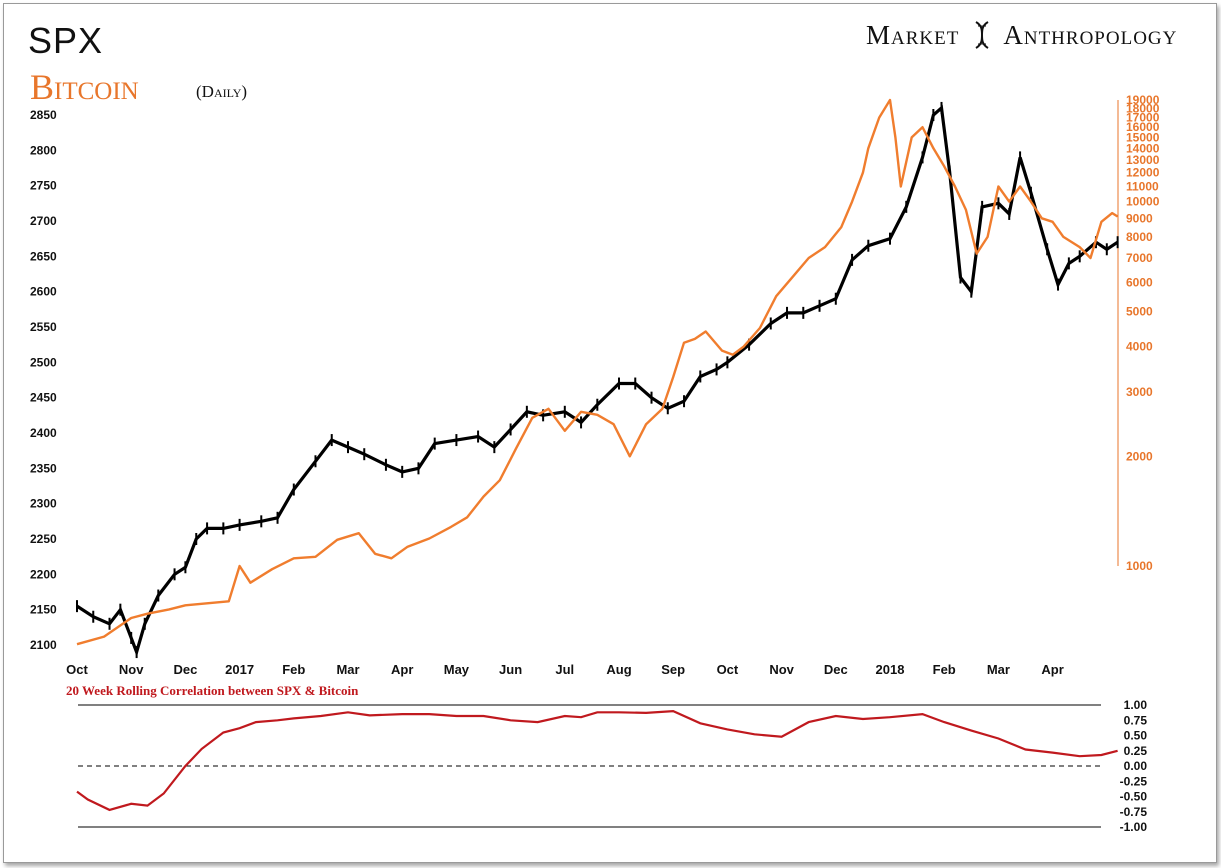  Describe the element at coordinates (1136, 766) in the screenshot. I see `correlation-axis-tick: 0.00` at that location.